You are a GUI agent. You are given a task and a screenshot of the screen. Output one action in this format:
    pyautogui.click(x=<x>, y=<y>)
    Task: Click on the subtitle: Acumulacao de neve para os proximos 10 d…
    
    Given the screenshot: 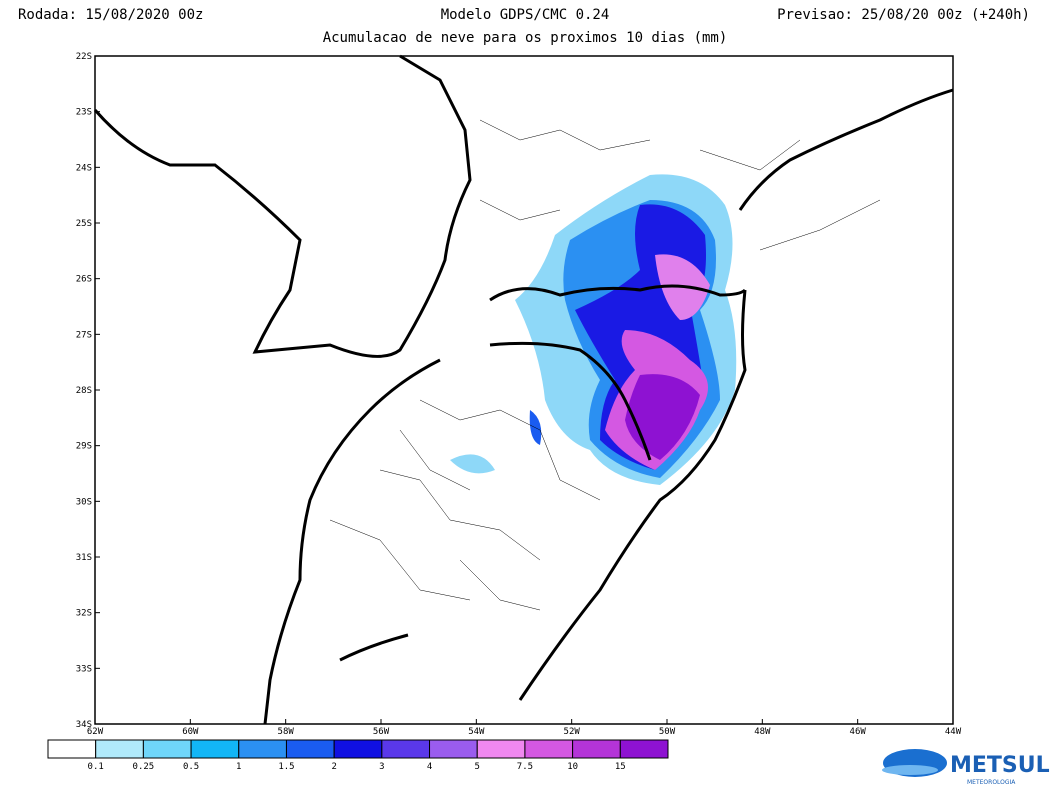 What is the action you would take?
    pyautogui.click(x=525, y=38)
    